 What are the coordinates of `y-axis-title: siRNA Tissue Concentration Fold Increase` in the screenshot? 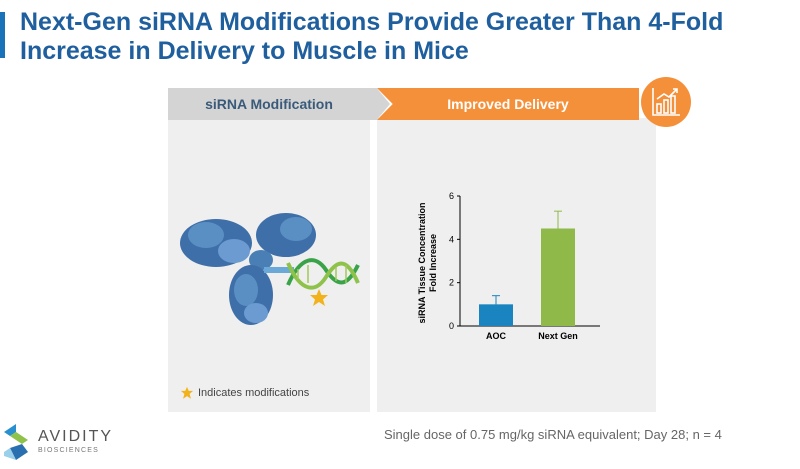 It's located at (427, 262).